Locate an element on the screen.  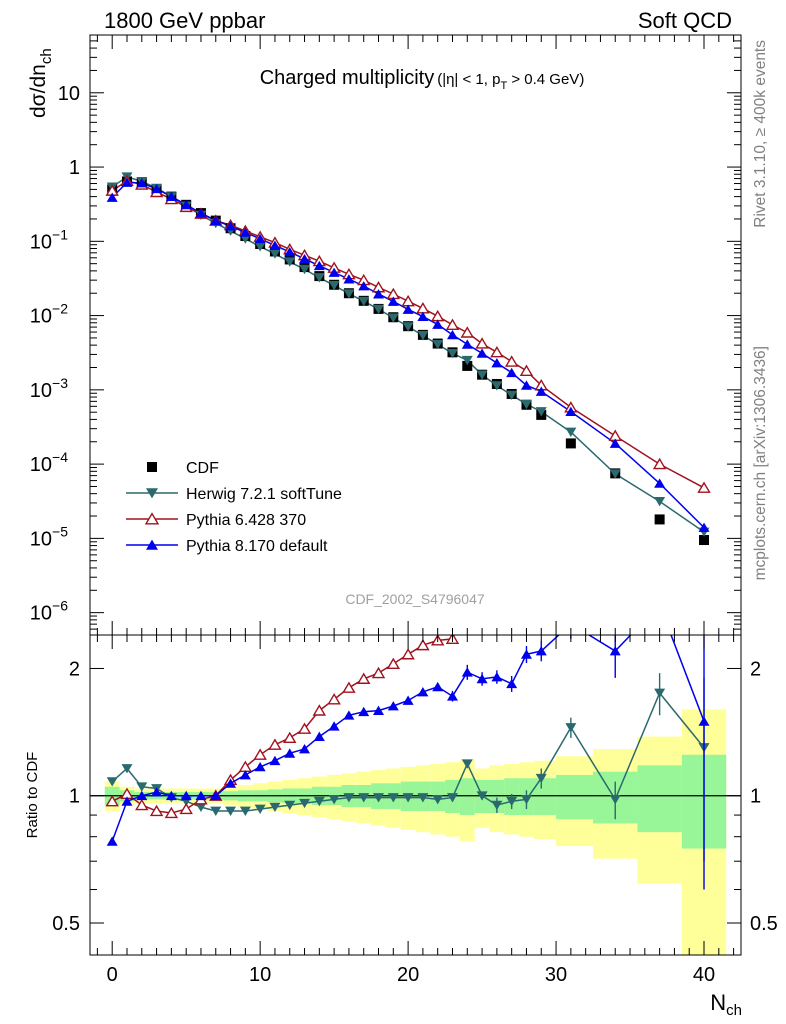
mcplots-label: mcplots.cern.ch [arXiv:1306.3436] is located at coordinates (760, 463).